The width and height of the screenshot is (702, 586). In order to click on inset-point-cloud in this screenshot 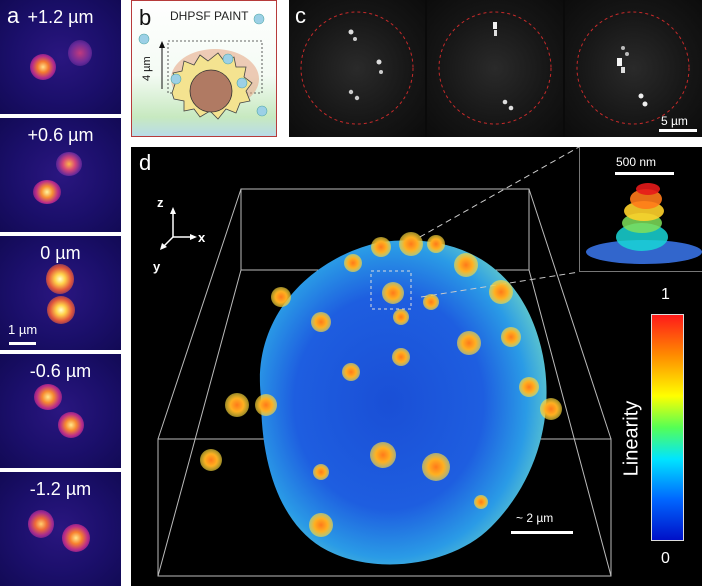, I will do `click(644, 223)`.